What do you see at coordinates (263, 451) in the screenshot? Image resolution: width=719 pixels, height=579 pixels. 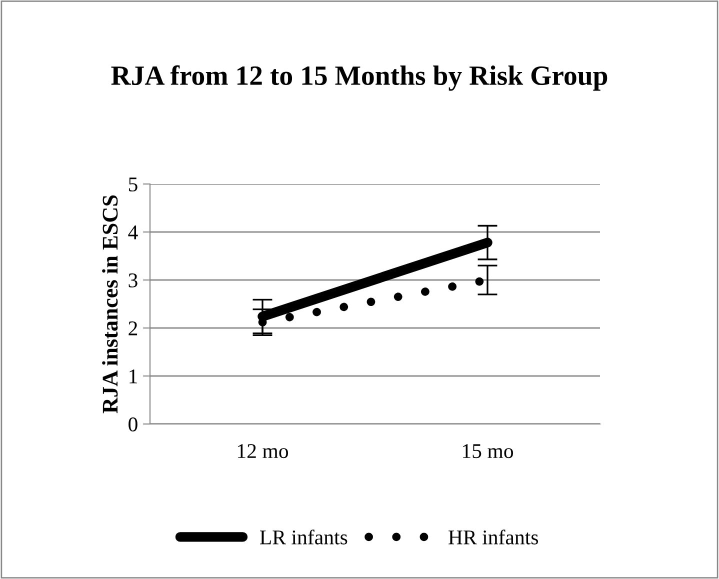 I see `x-tick-label: 12 mo` at bounding box center [263, 451].